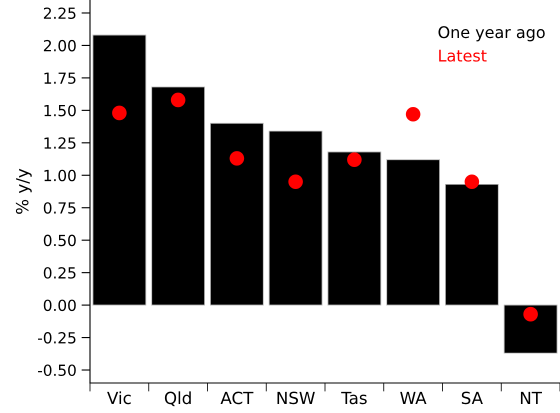 This screenshot has height=413, width=560. Describe the element at coordinates (60, 208) in the screenshot. I see `y-tick-label: 0.75` at that location.